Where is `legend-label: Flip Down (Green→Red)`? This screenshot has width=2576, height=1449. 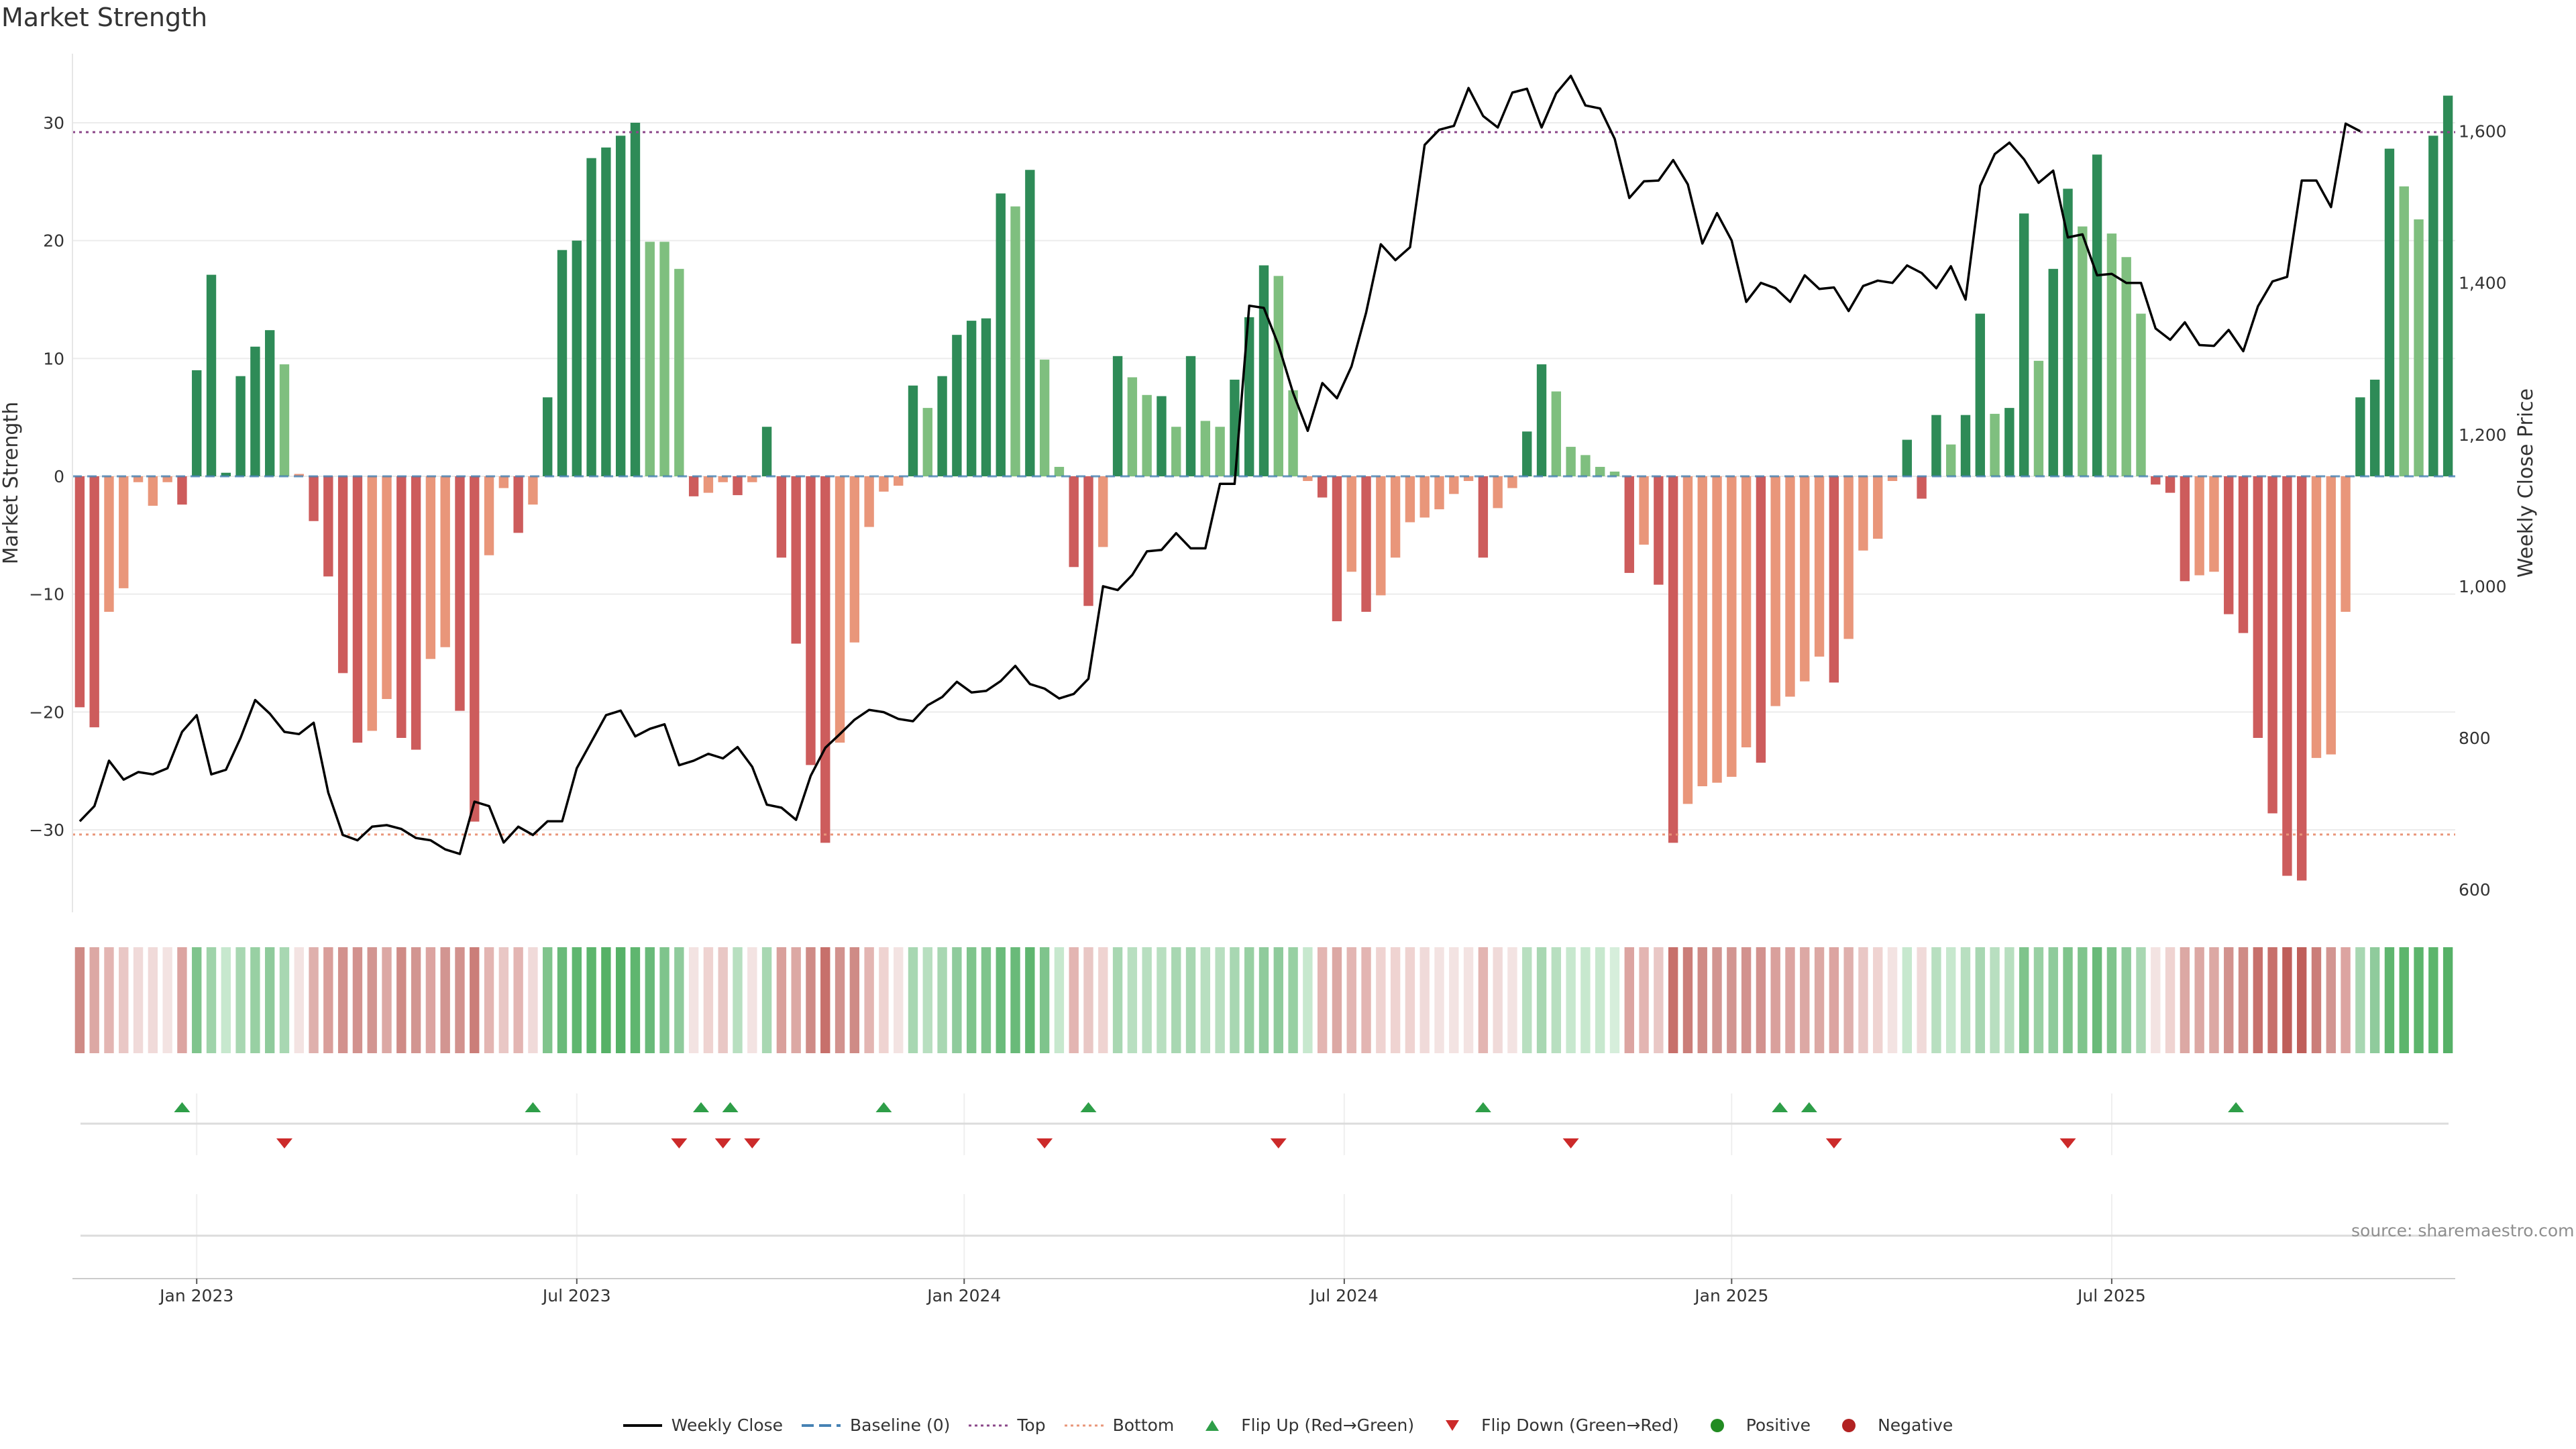 legend-label: Flip Down (Green→Red) is located at coordinates (1580, 1425).